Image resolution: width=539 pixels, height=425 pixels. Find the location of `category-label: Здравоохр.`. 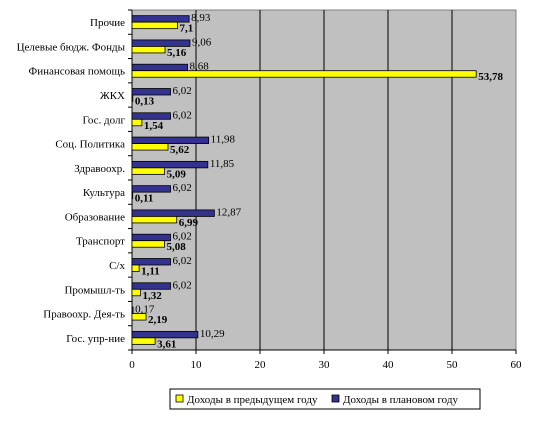

category-label: Здравоохр. is located at coordinates (99, 169).